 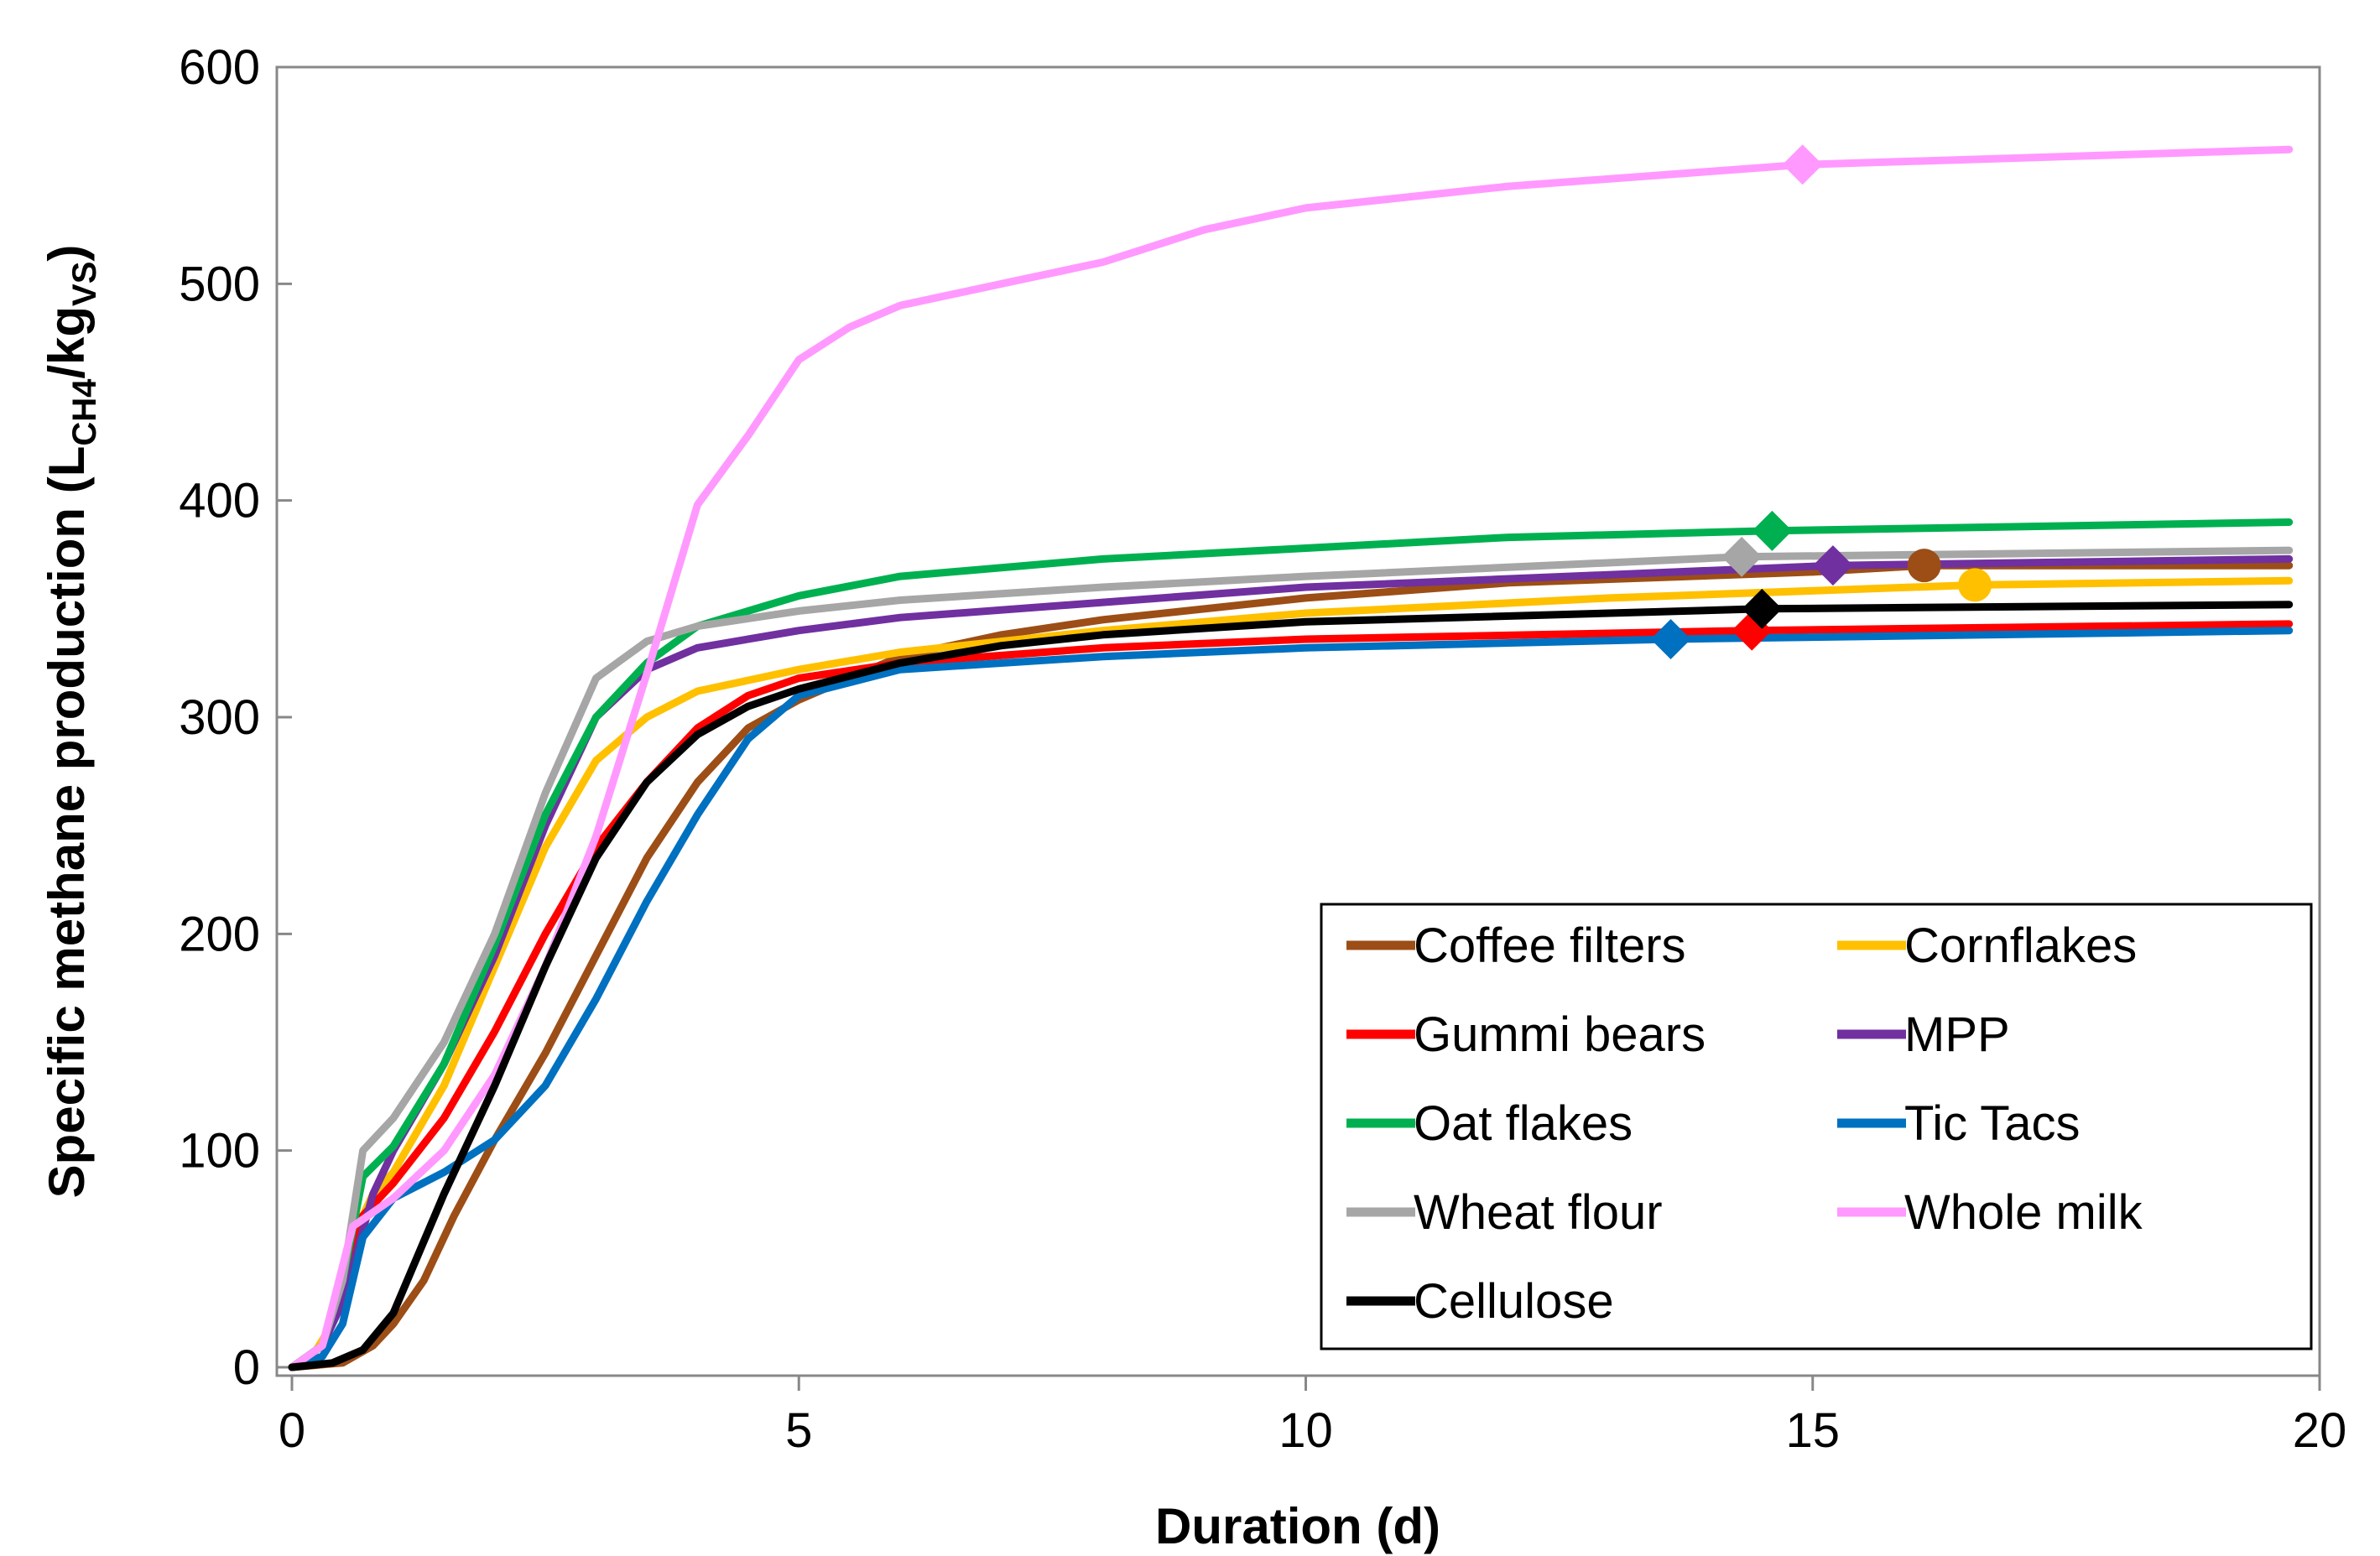 I want to click on y-tick-label: 500, so click(x=219, y=284).